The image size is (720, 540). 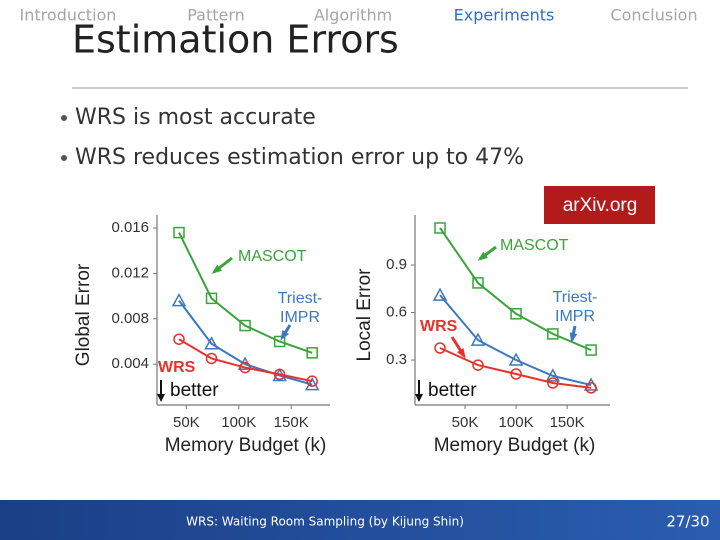 I want to click on nav-item: Pattern, so click(x=216, y=15).